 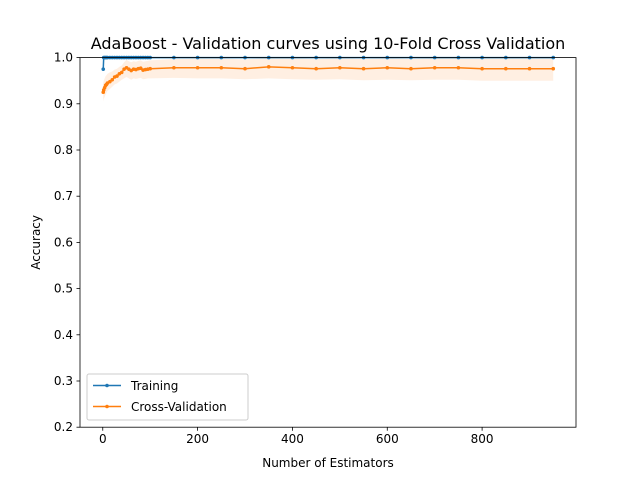 I want to click on legend-box, so click(x=167, y=397).